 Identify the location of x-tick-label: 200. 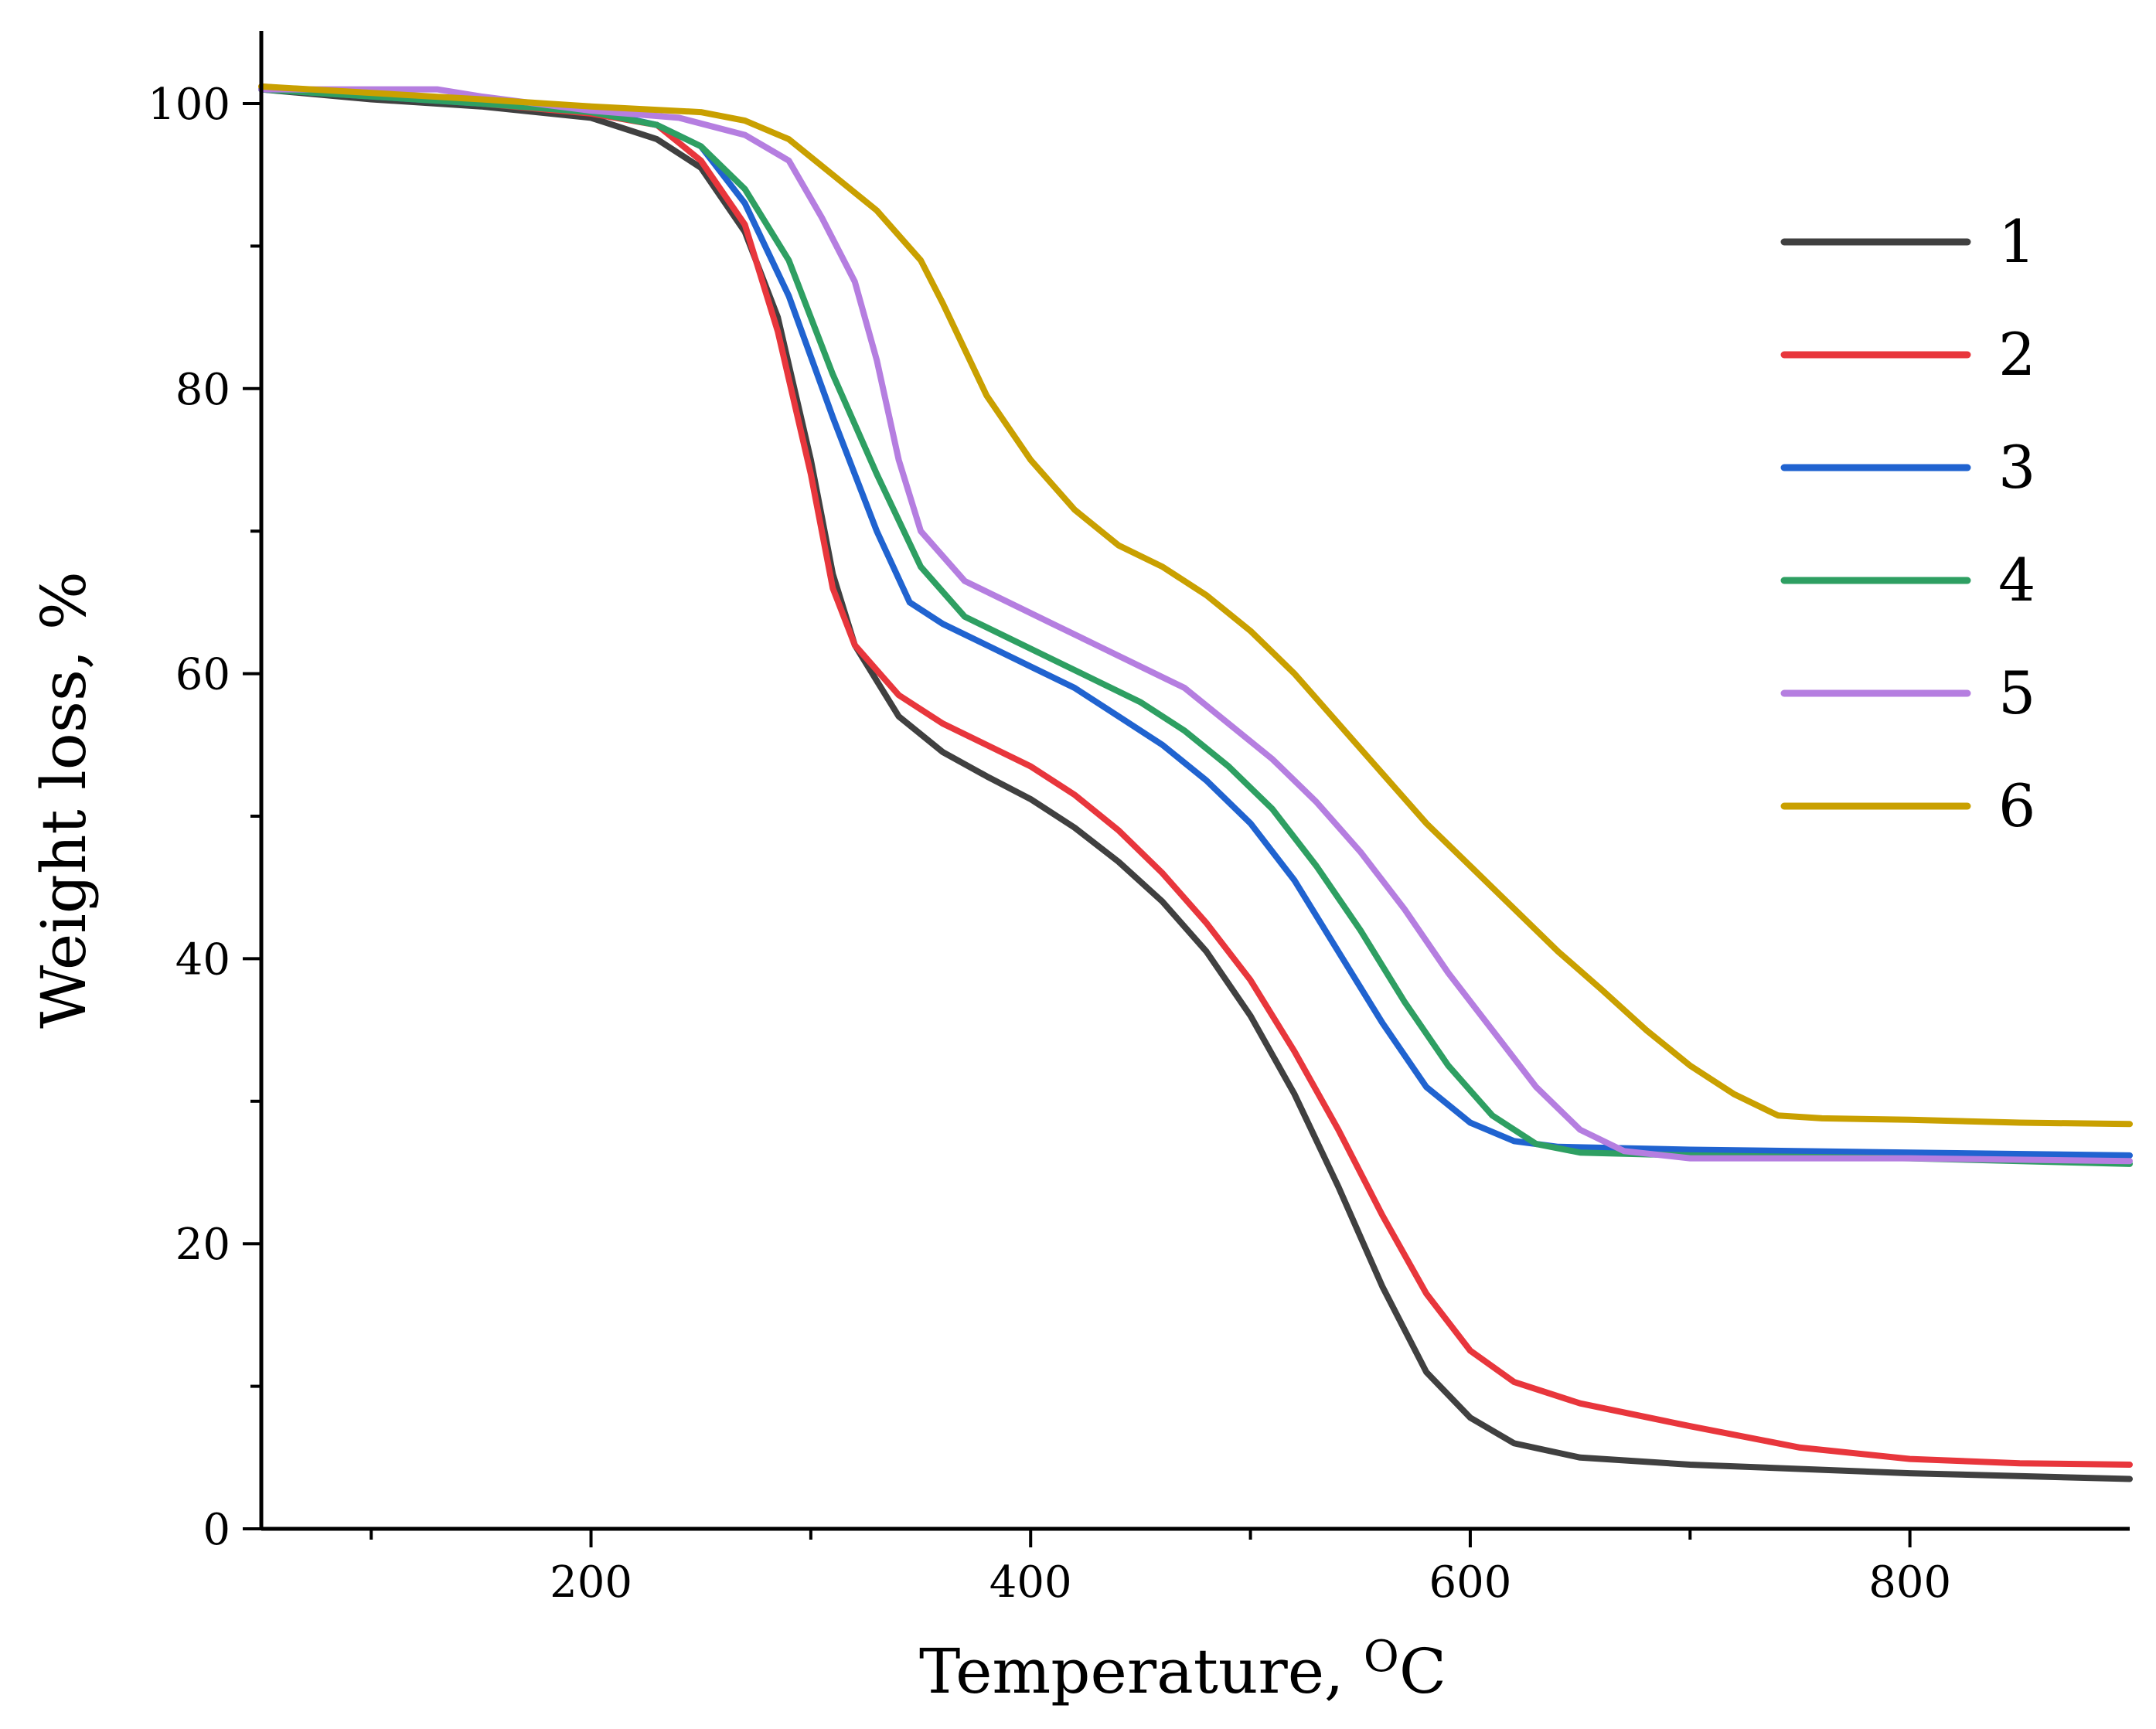
(591, 1582).